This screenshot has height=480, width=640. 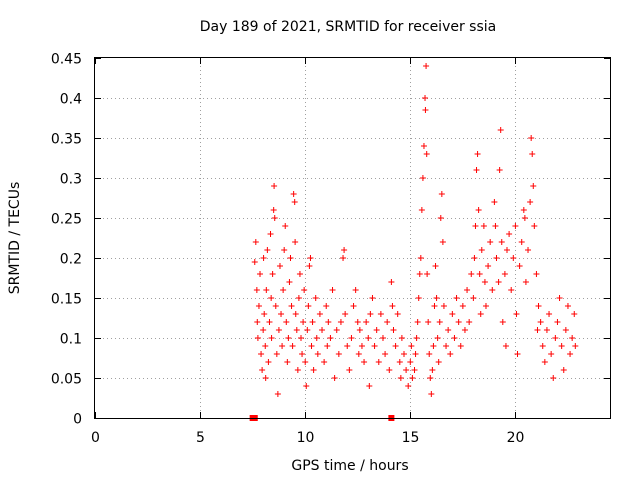 I want to click on x-tick-label: 10, so click(x=306, y=438).